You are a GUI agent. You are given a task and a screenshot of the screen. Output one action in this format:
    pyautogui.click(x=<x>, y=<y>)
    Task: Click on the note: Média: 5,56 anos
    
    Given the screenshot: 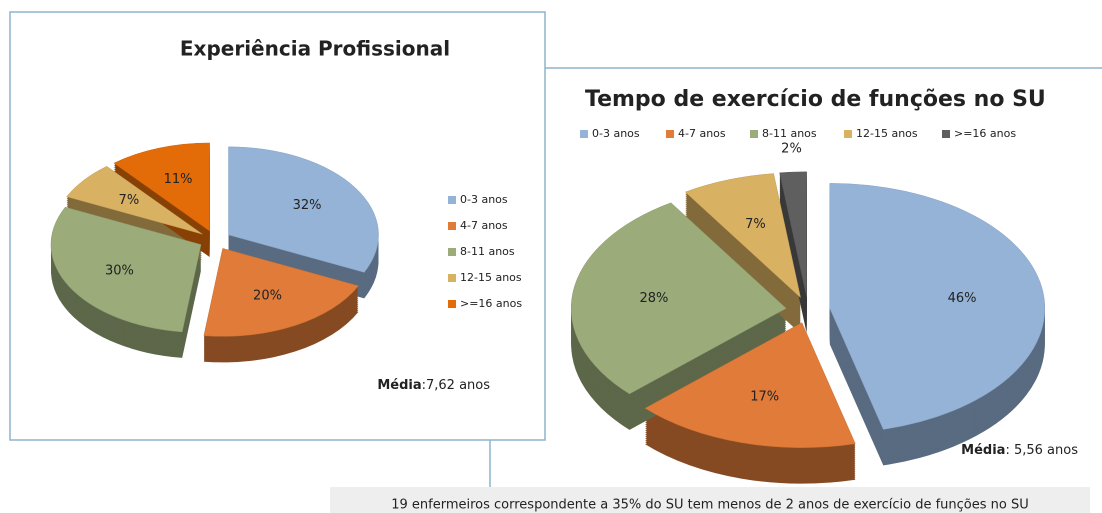 What is the action you would take?
    pyautogui.click(x=1019, y=450)
    